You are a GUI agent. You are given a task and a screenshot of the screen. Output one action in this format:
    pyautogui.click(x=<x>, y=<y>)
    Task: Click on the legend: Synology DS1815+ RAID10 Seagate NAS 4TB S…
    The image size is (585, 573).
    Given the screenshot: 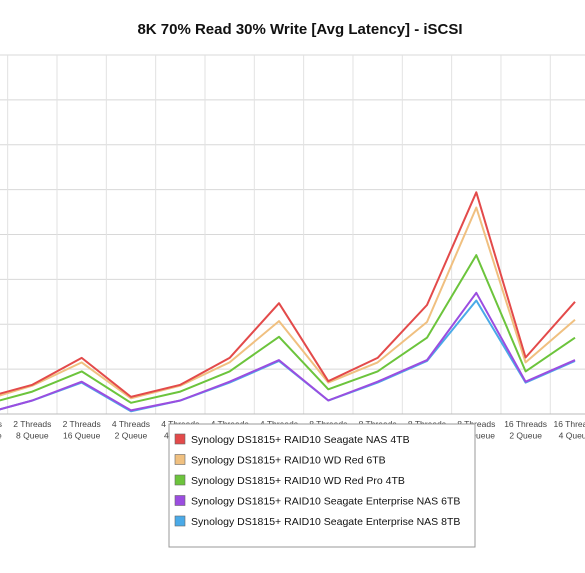 What is the action you would take?
    pyautogui.click(x=322, y=485)
    